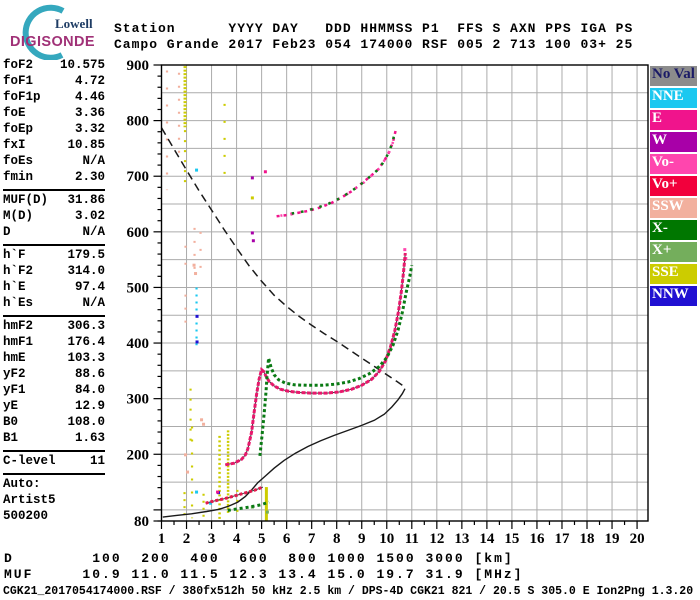 The image size is (700, 600). Describe the element at coordinates (234, 495) in the screenshot. I see `trace-e-trace-o` at that location.